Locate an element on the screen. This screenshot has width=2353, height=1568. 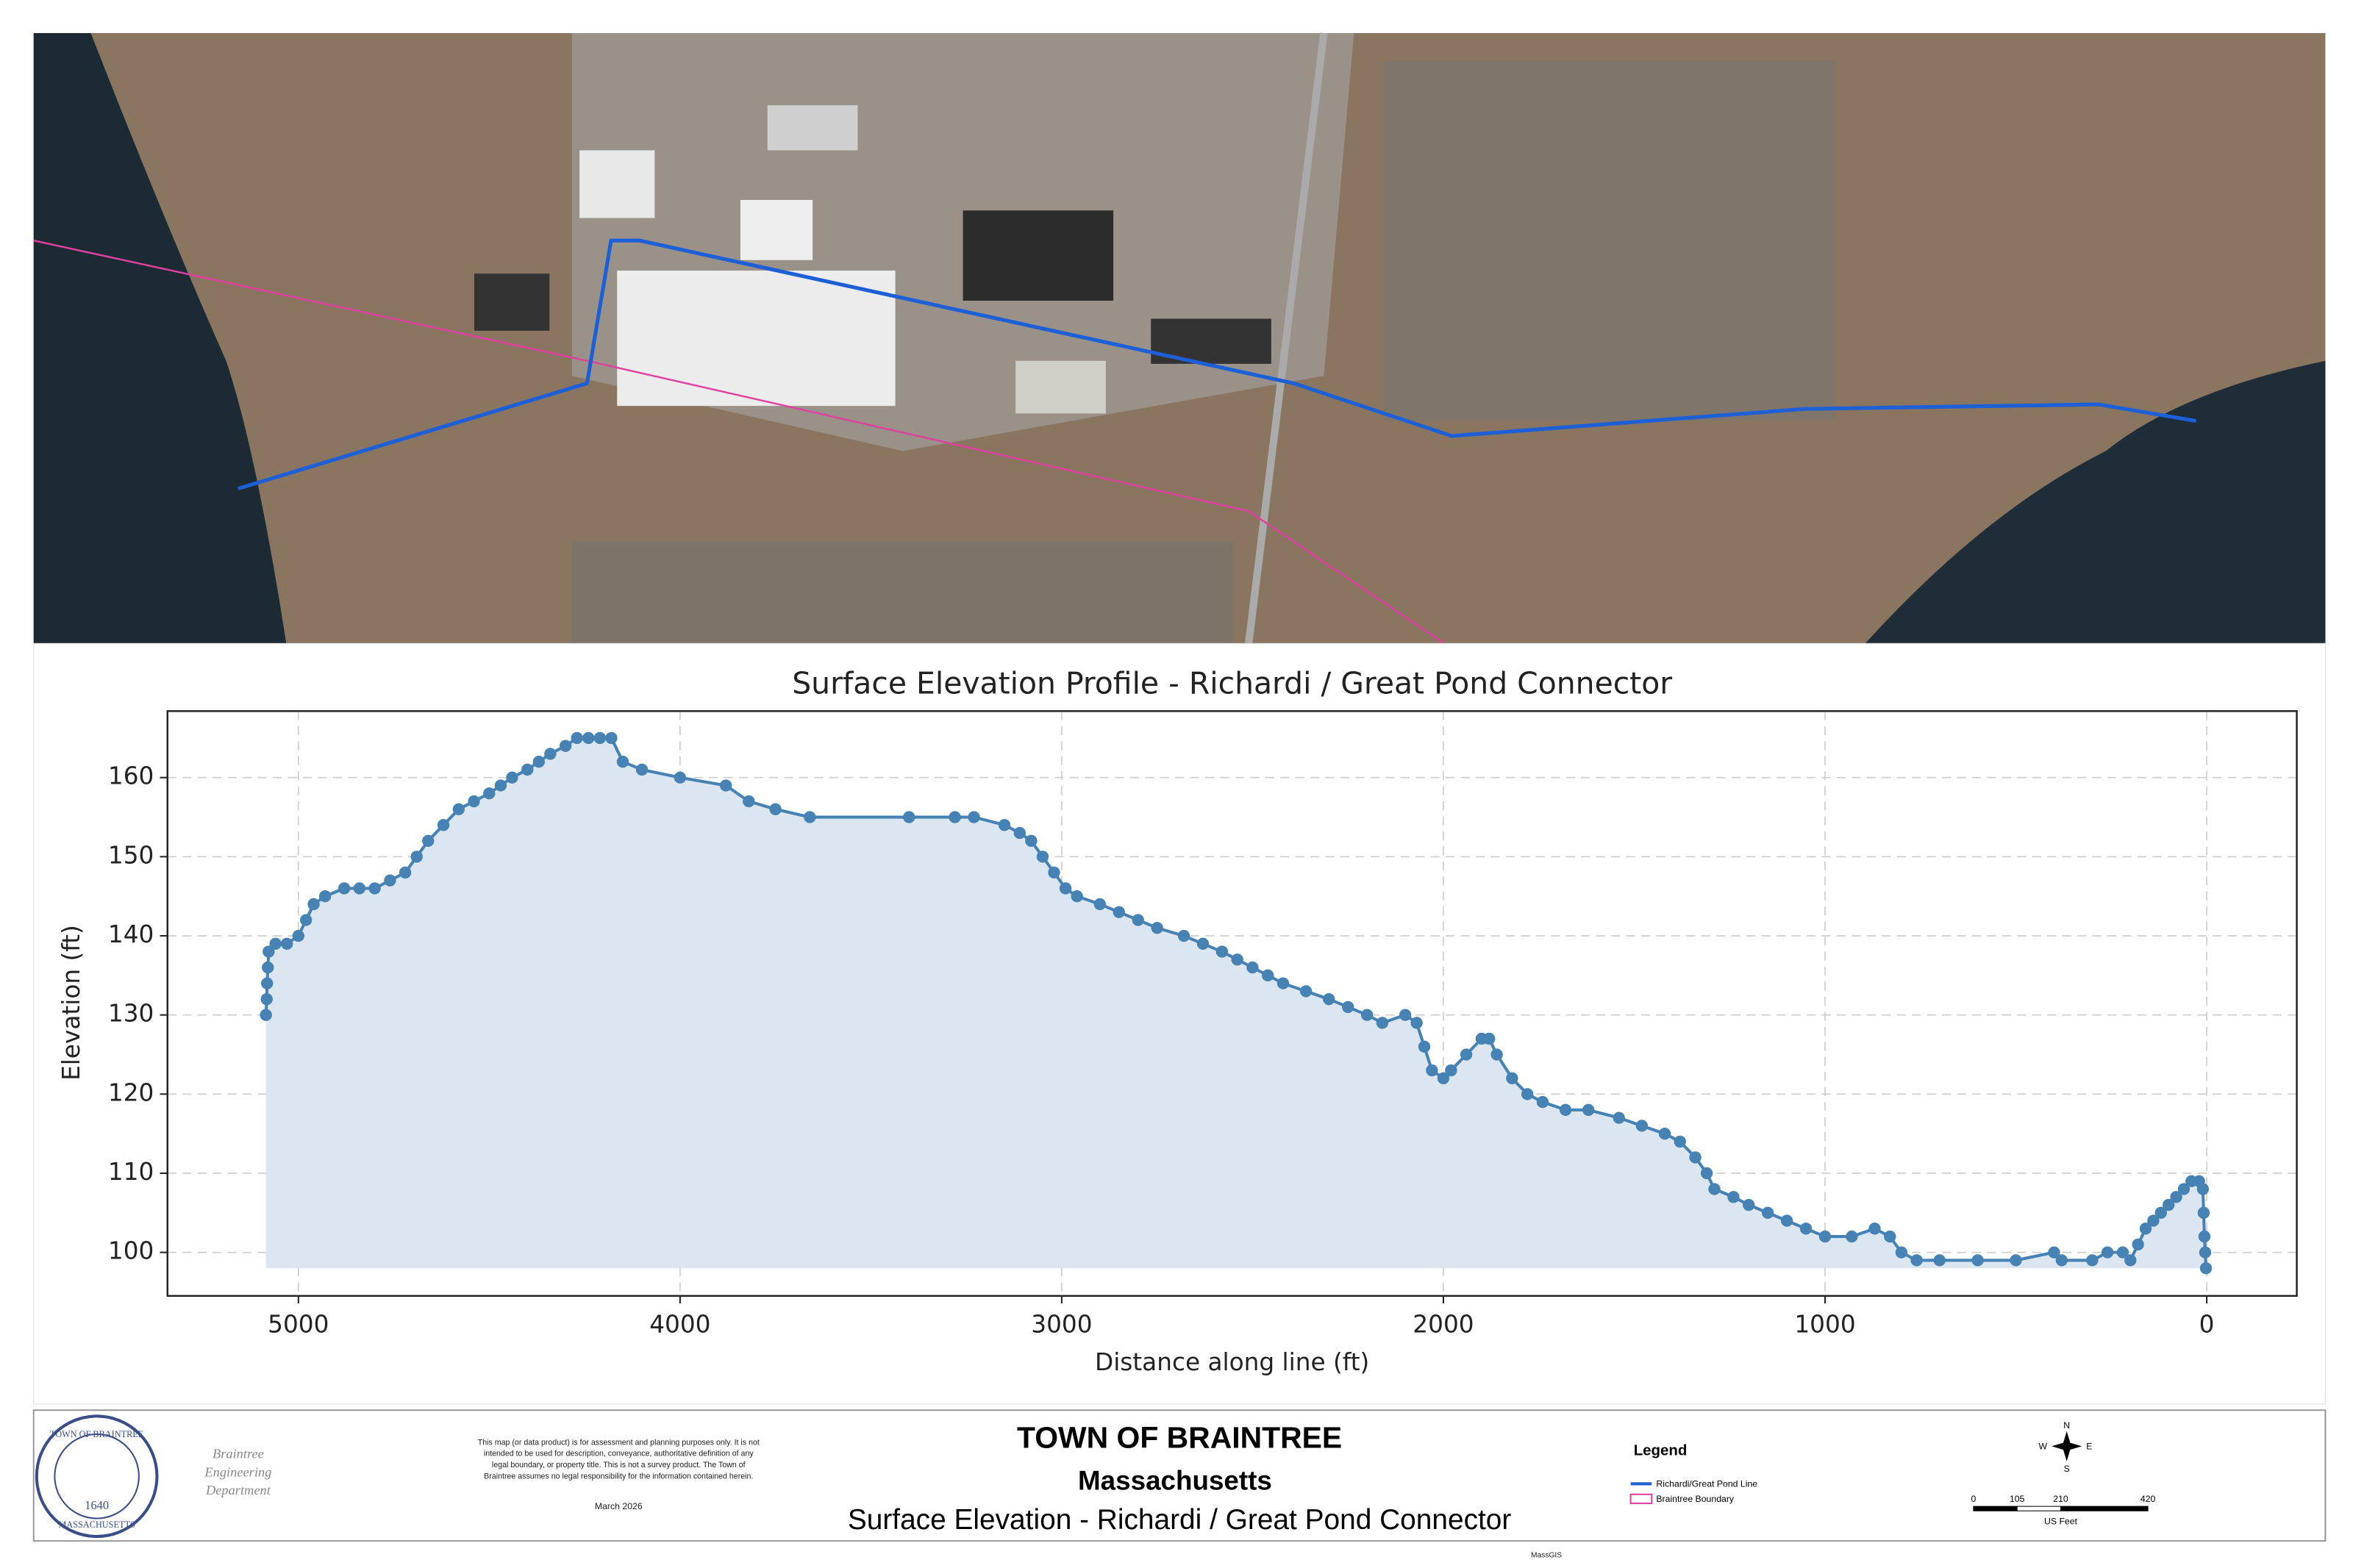
legend-item: Braintree Boundary is located at coordinates (1695, 1499).